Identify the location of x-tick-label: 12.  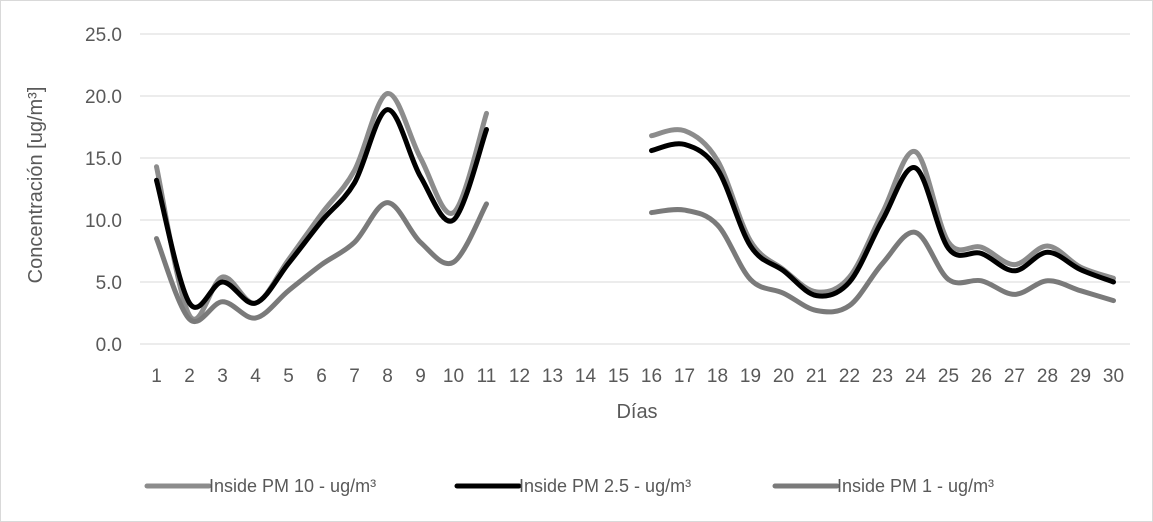
(519, 376).